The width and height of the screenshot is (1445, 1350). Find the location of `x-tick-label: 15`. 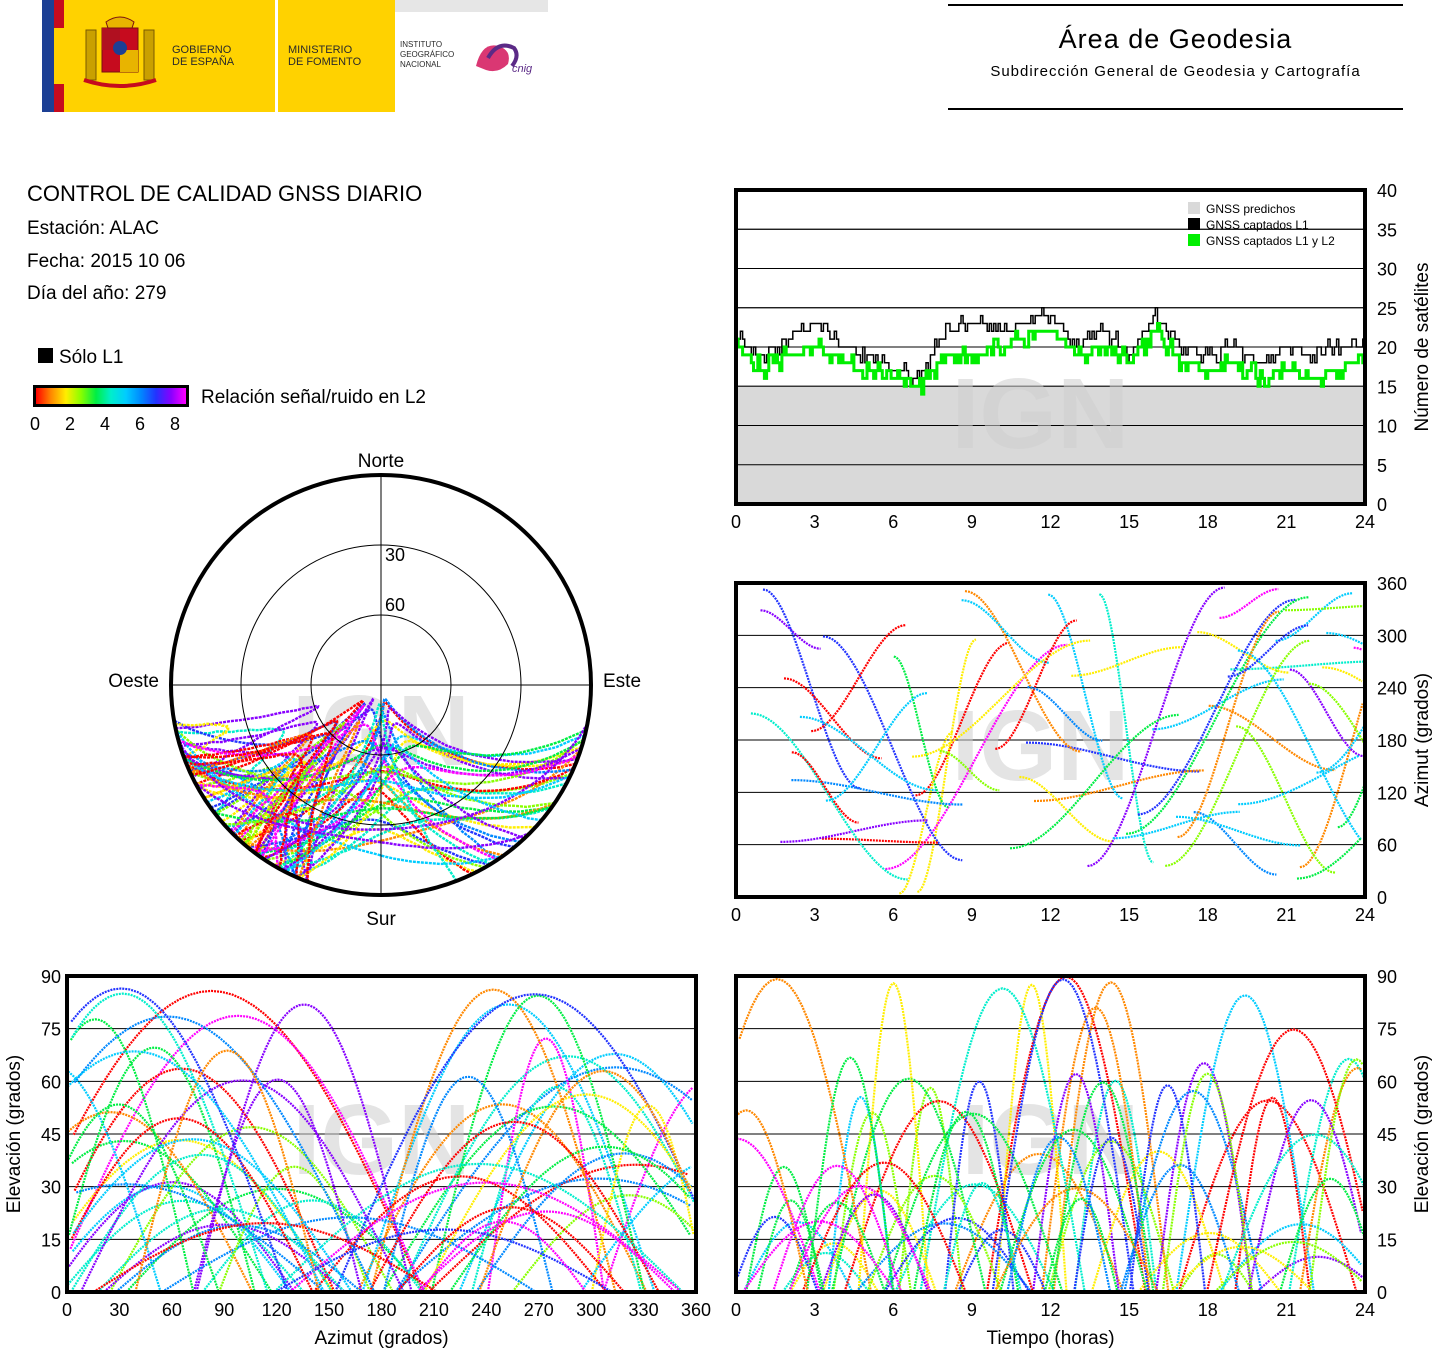

x-tick-label: 15 is located at coordinates (1129, 522).